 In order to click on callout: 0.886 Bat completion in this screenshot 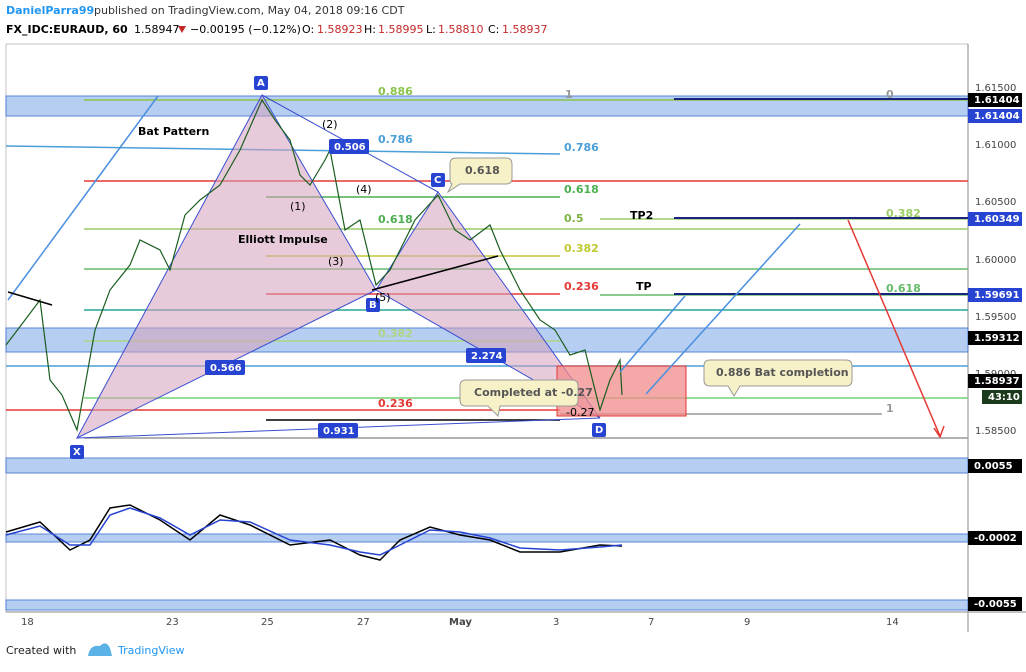, I will do `click(782, 372)`.